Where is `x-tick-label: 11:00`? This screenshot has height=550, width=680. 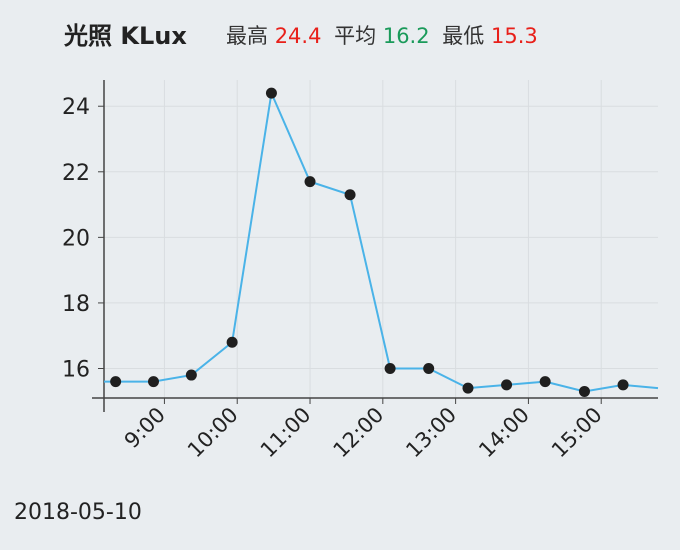
x-tick-label: 11:00 is located at coordinates (286, 433).